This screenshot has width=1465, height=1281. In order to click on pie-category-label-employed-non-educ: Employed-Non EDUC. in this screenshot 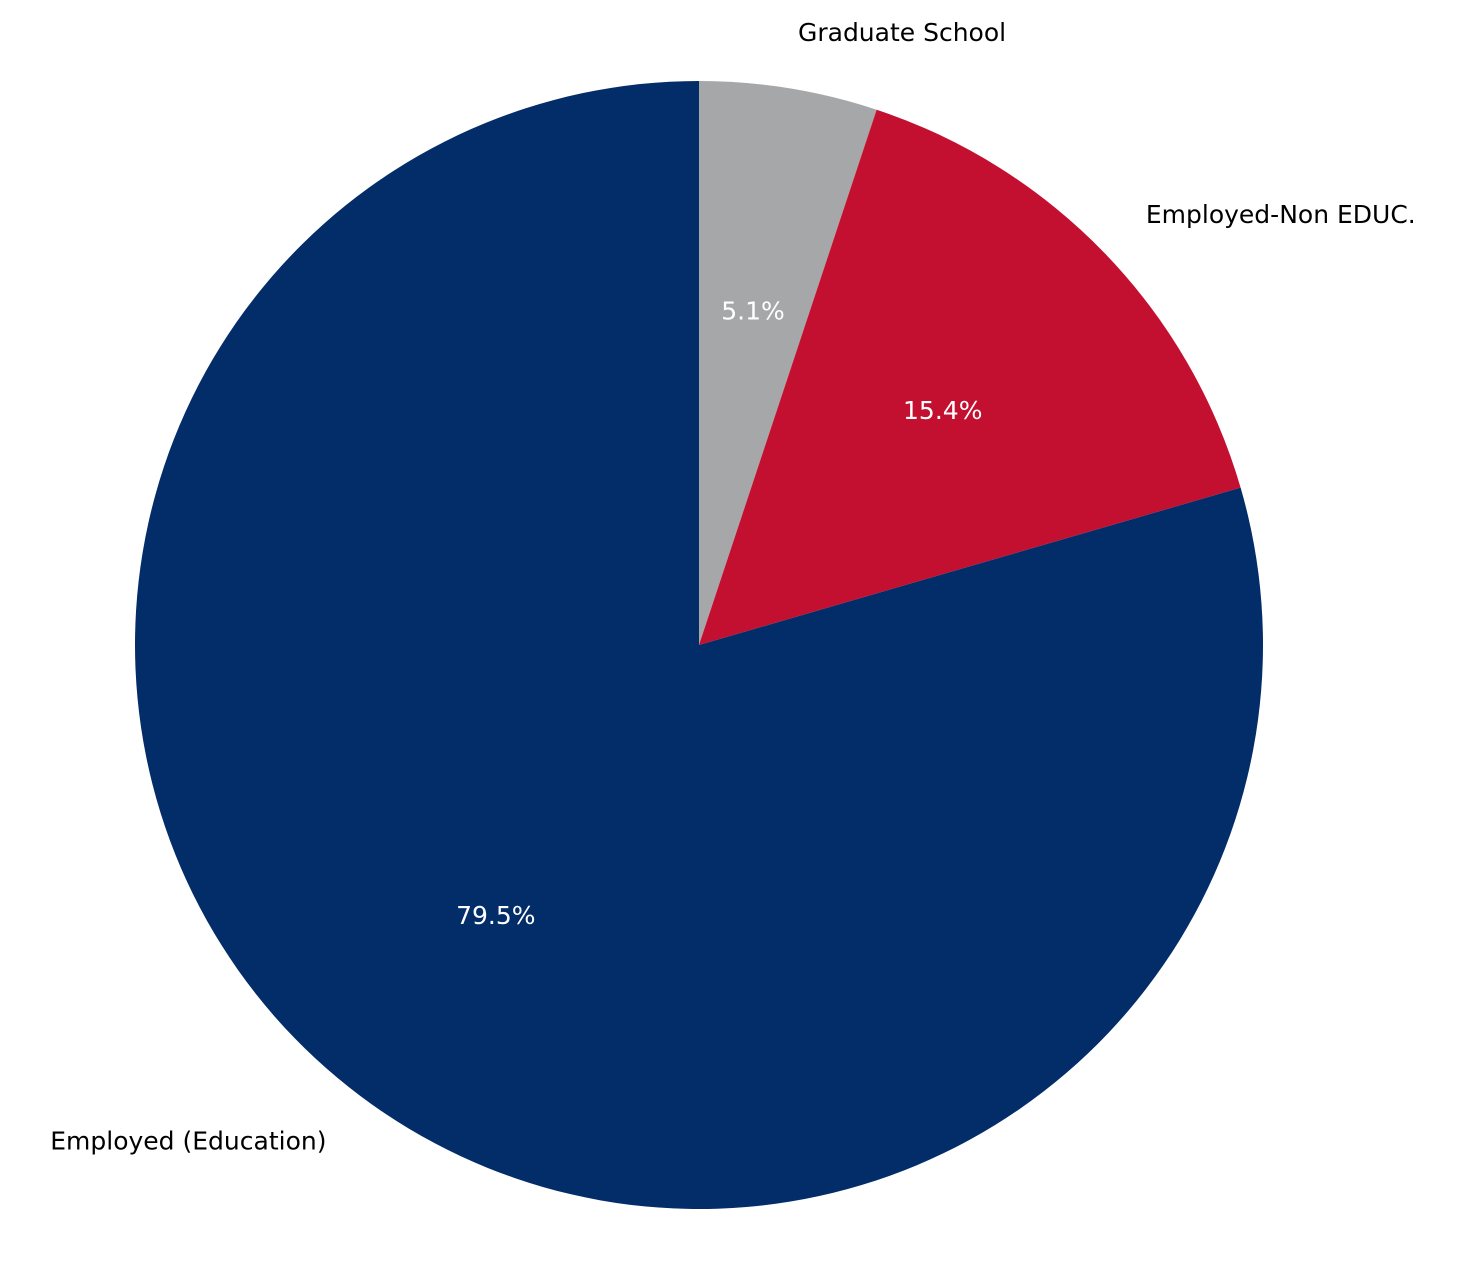, I will do `click(1281, 214)`.